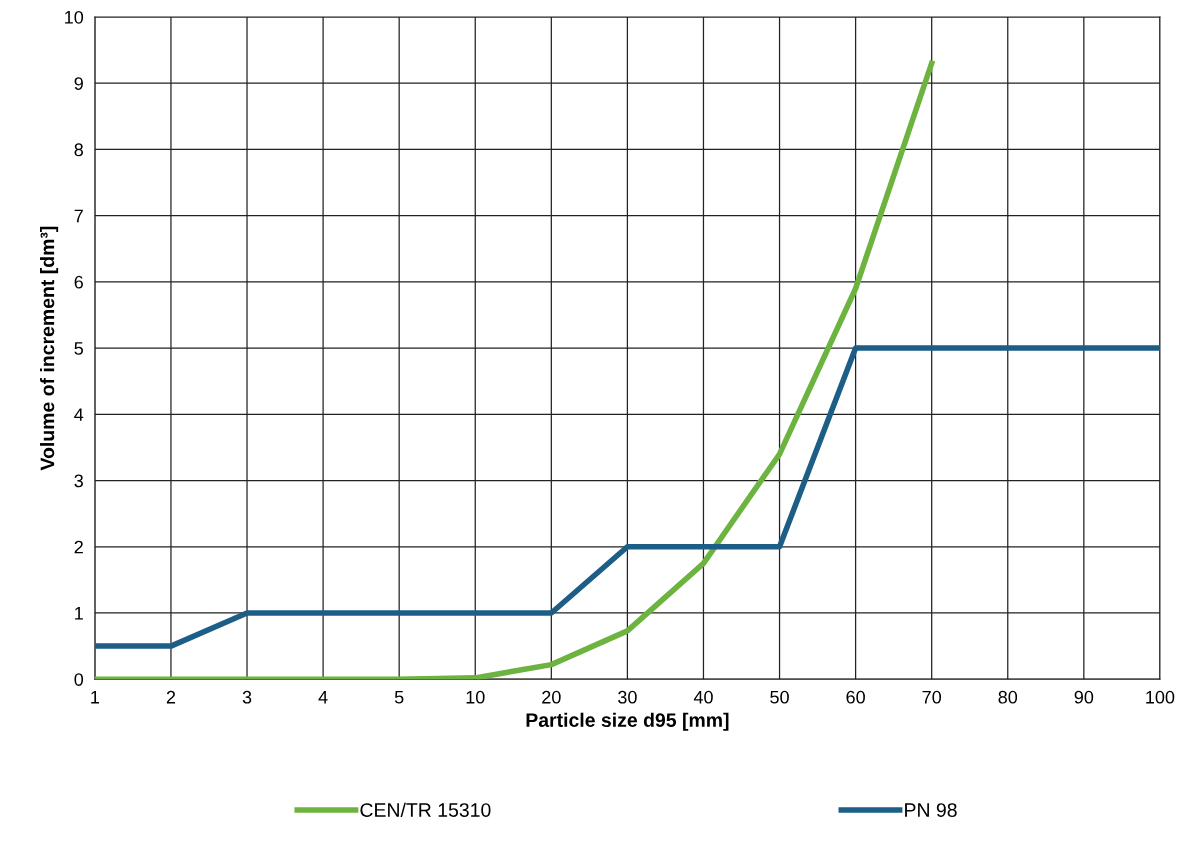  I want to click on x-tick-label: 1, so click(95, 697).